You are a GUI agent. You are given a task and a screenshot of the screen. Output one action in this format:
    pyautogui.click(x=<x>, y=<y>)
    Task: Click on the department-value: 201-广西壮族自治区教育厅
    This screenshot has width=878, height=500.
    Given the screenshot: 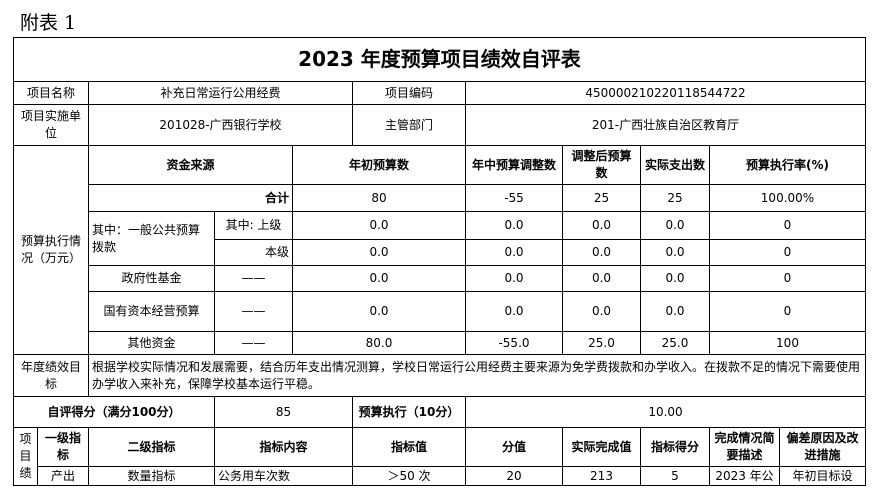 What is the action you would take?
    pyautogui.click(x=665, y=125)
    